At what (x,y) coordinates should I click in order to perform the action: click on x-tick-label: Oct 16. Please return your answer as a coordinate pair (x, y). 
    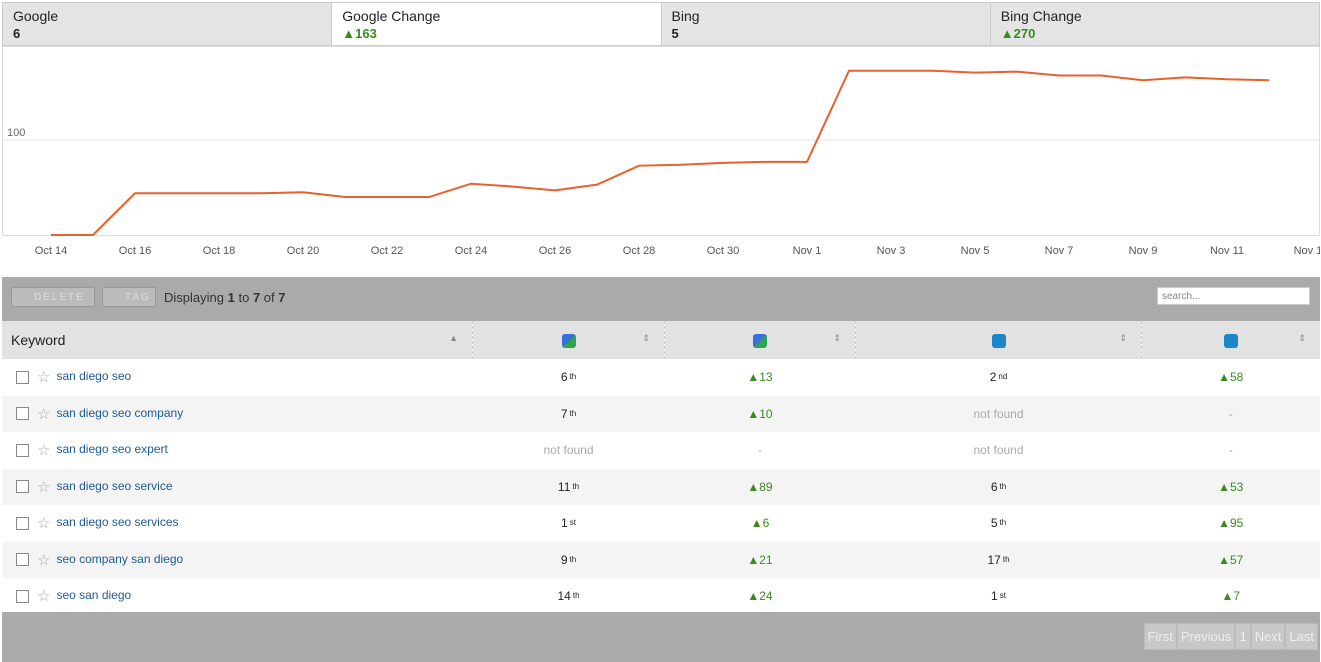
    Looking at the image, I should click on (135, 251).